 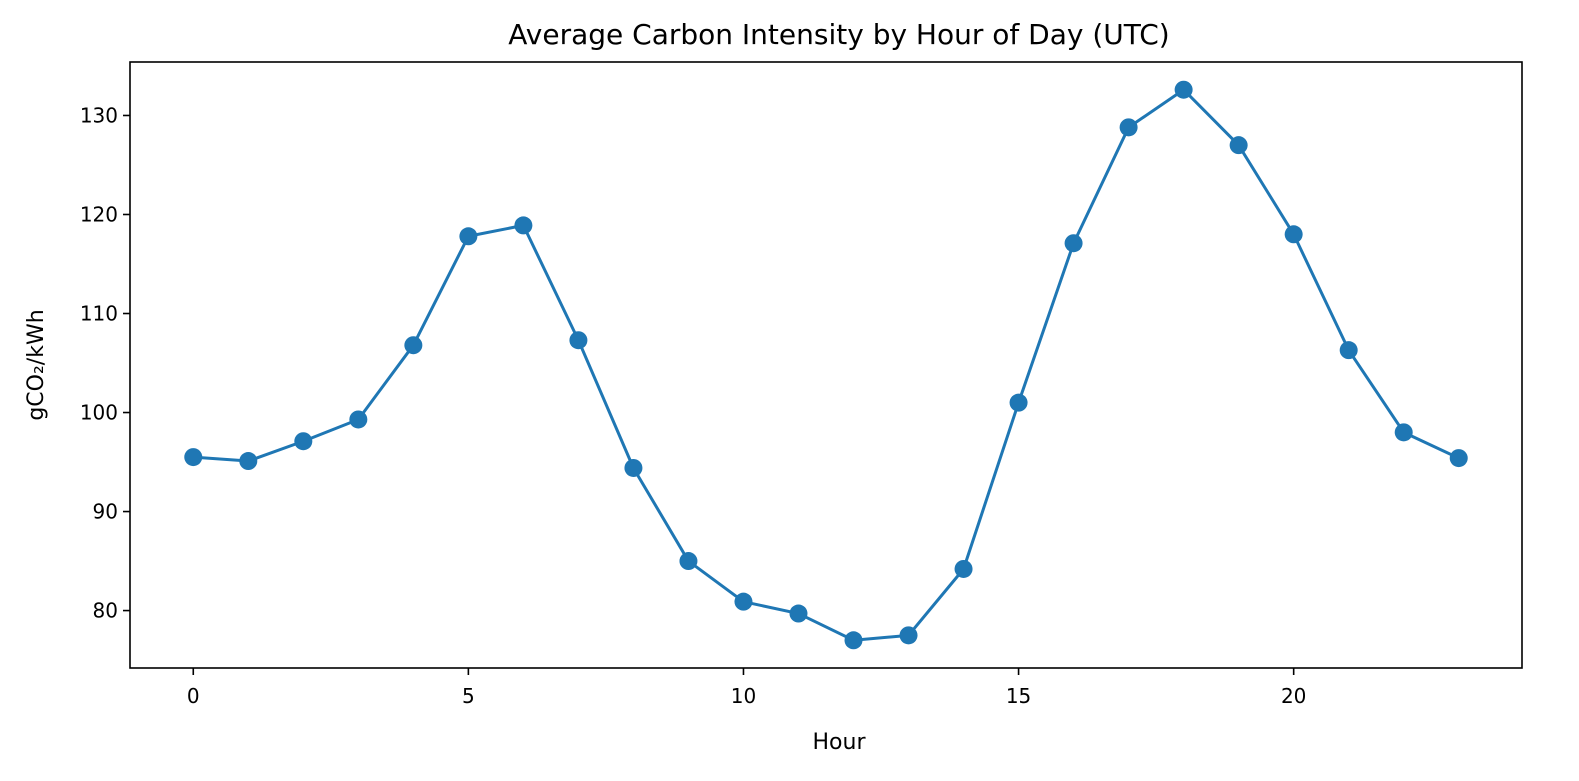 I want to click on y-tick-label: 90, so click(x=105, y=512).